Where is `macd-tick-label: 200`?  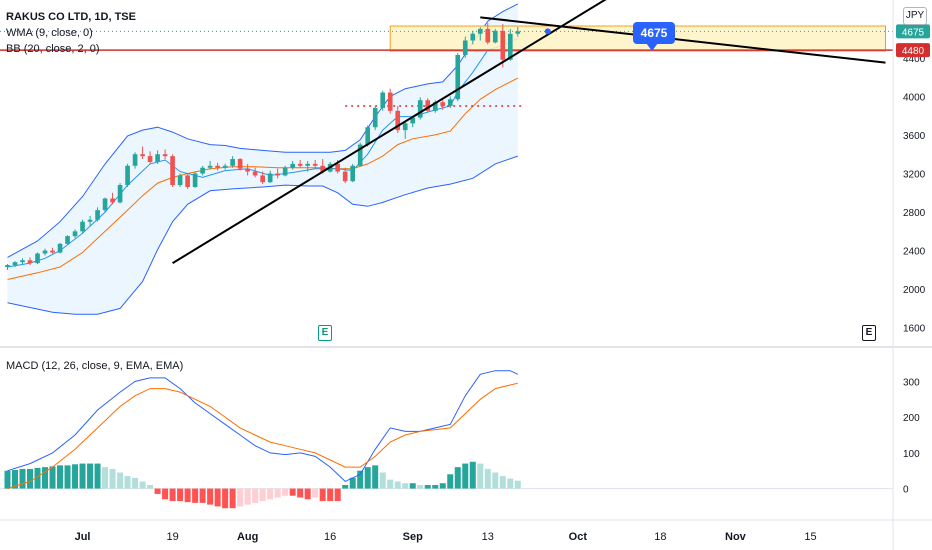
macd-tick-label: 200 is located at coordinates (911, 418).